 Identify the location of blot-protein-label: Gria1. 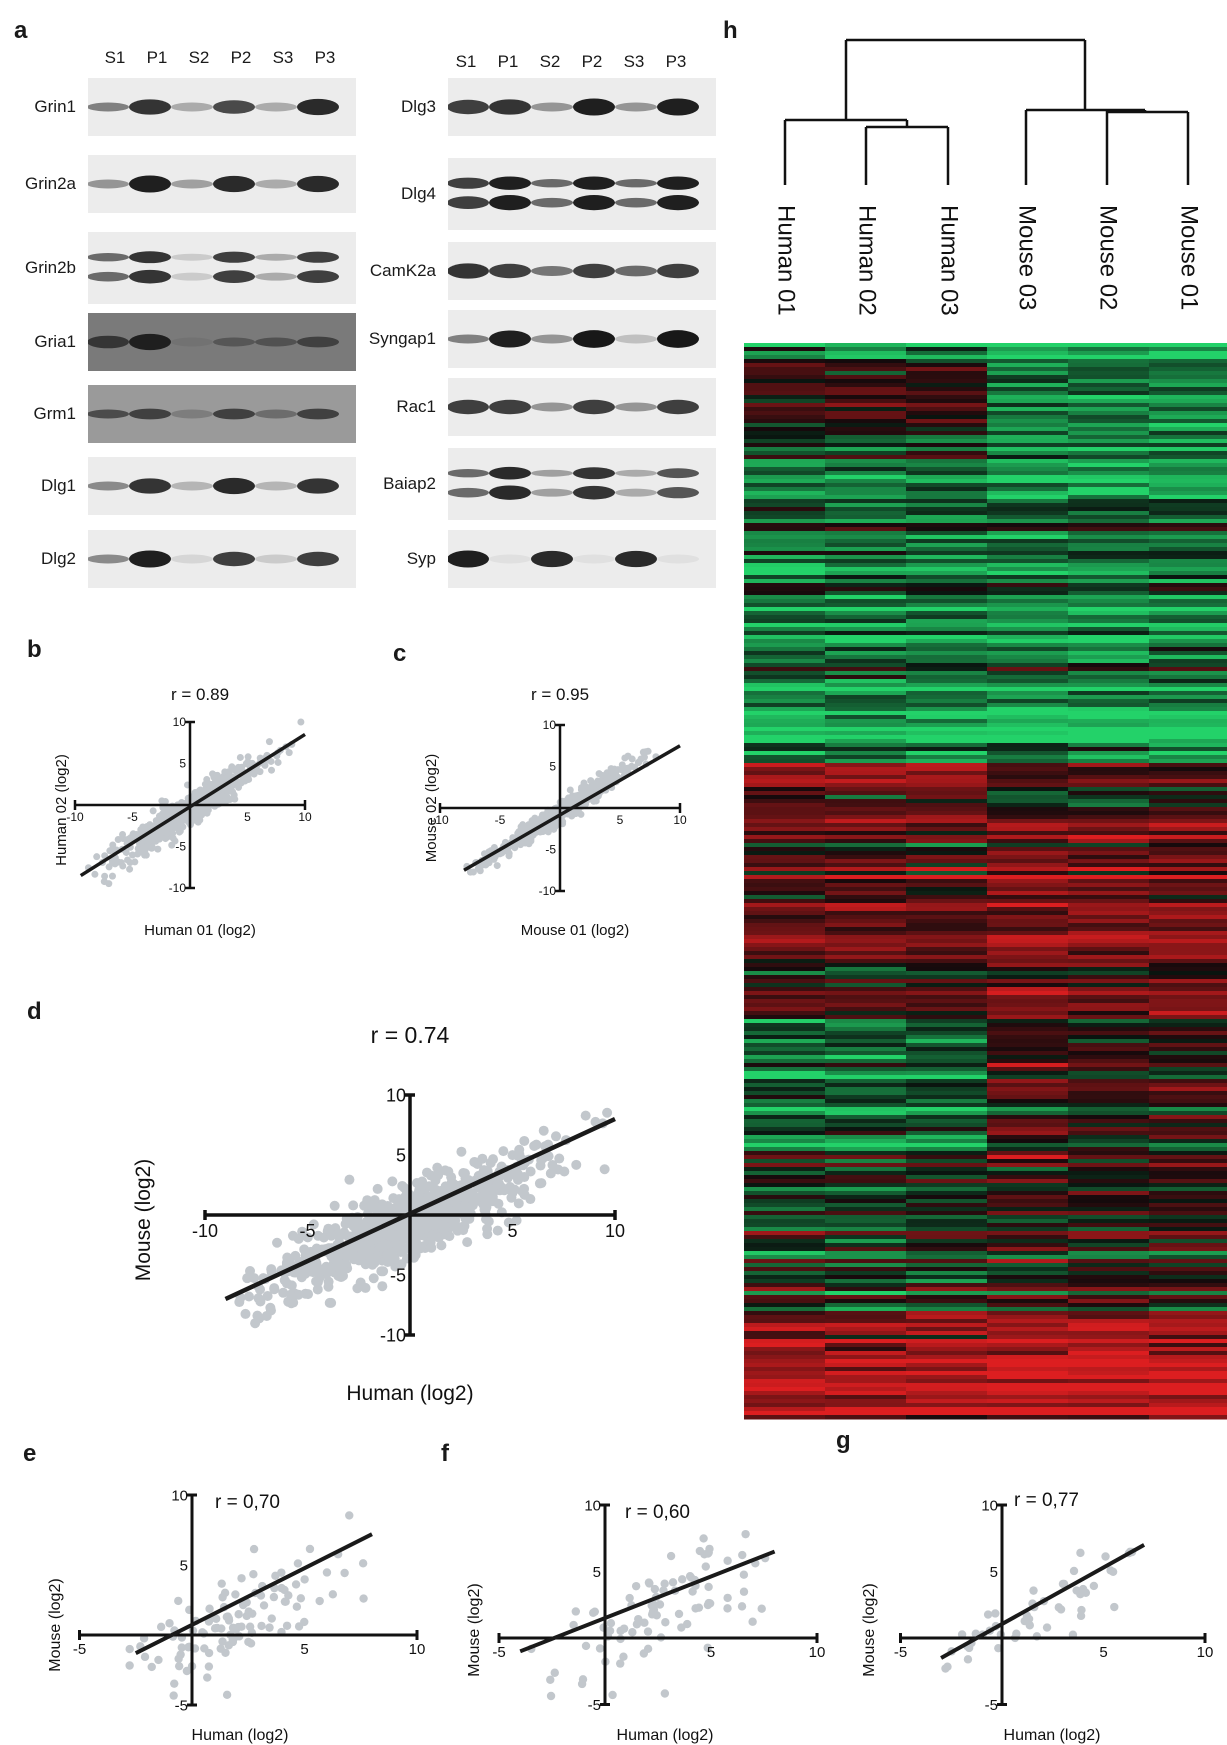
(55, 341).